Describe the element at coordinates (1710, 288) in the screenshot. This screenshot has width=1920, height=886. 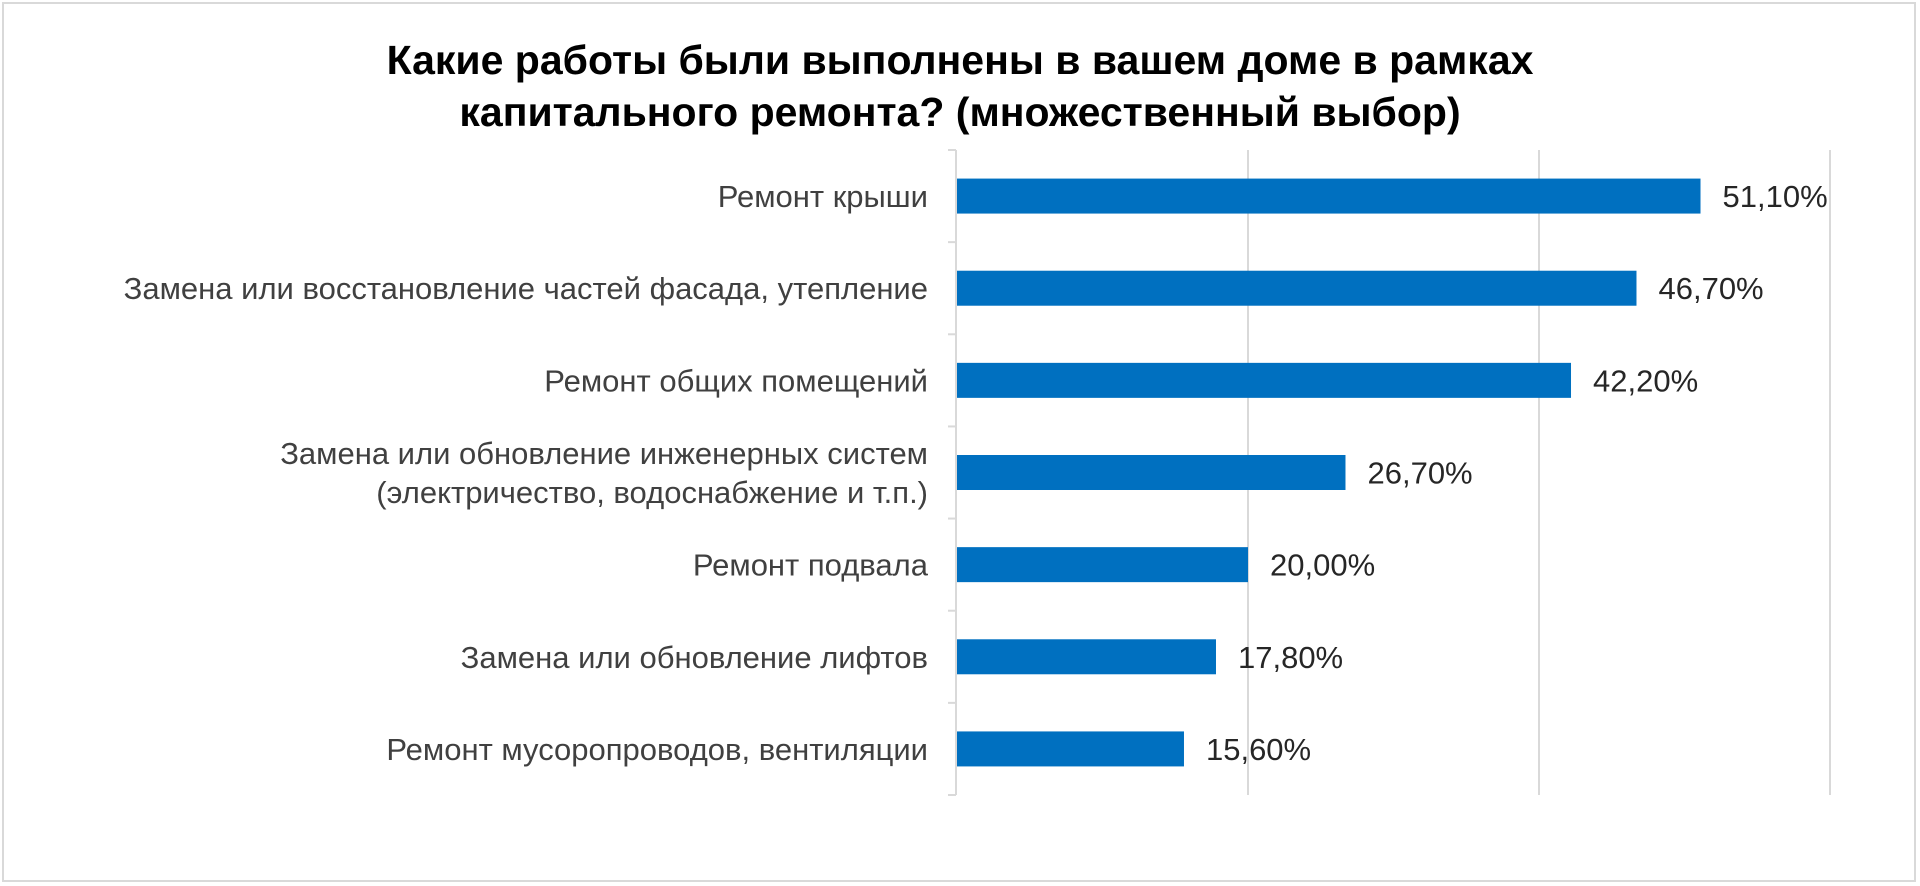
I see `data-label: 46,70%` at that location.